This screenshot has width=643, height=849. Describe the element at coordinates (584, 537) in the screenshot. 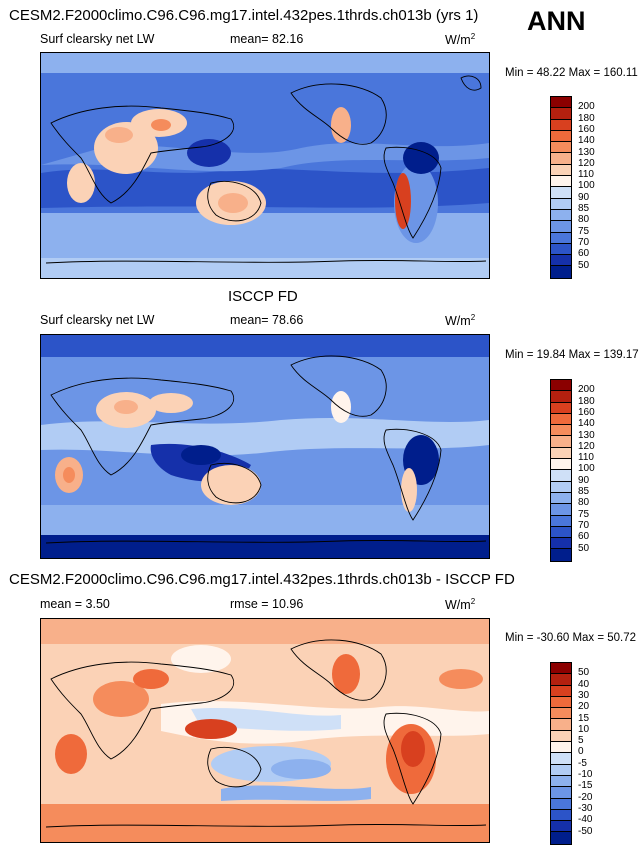

I see `panel2-colorbar-tick-label: 60` at that location.